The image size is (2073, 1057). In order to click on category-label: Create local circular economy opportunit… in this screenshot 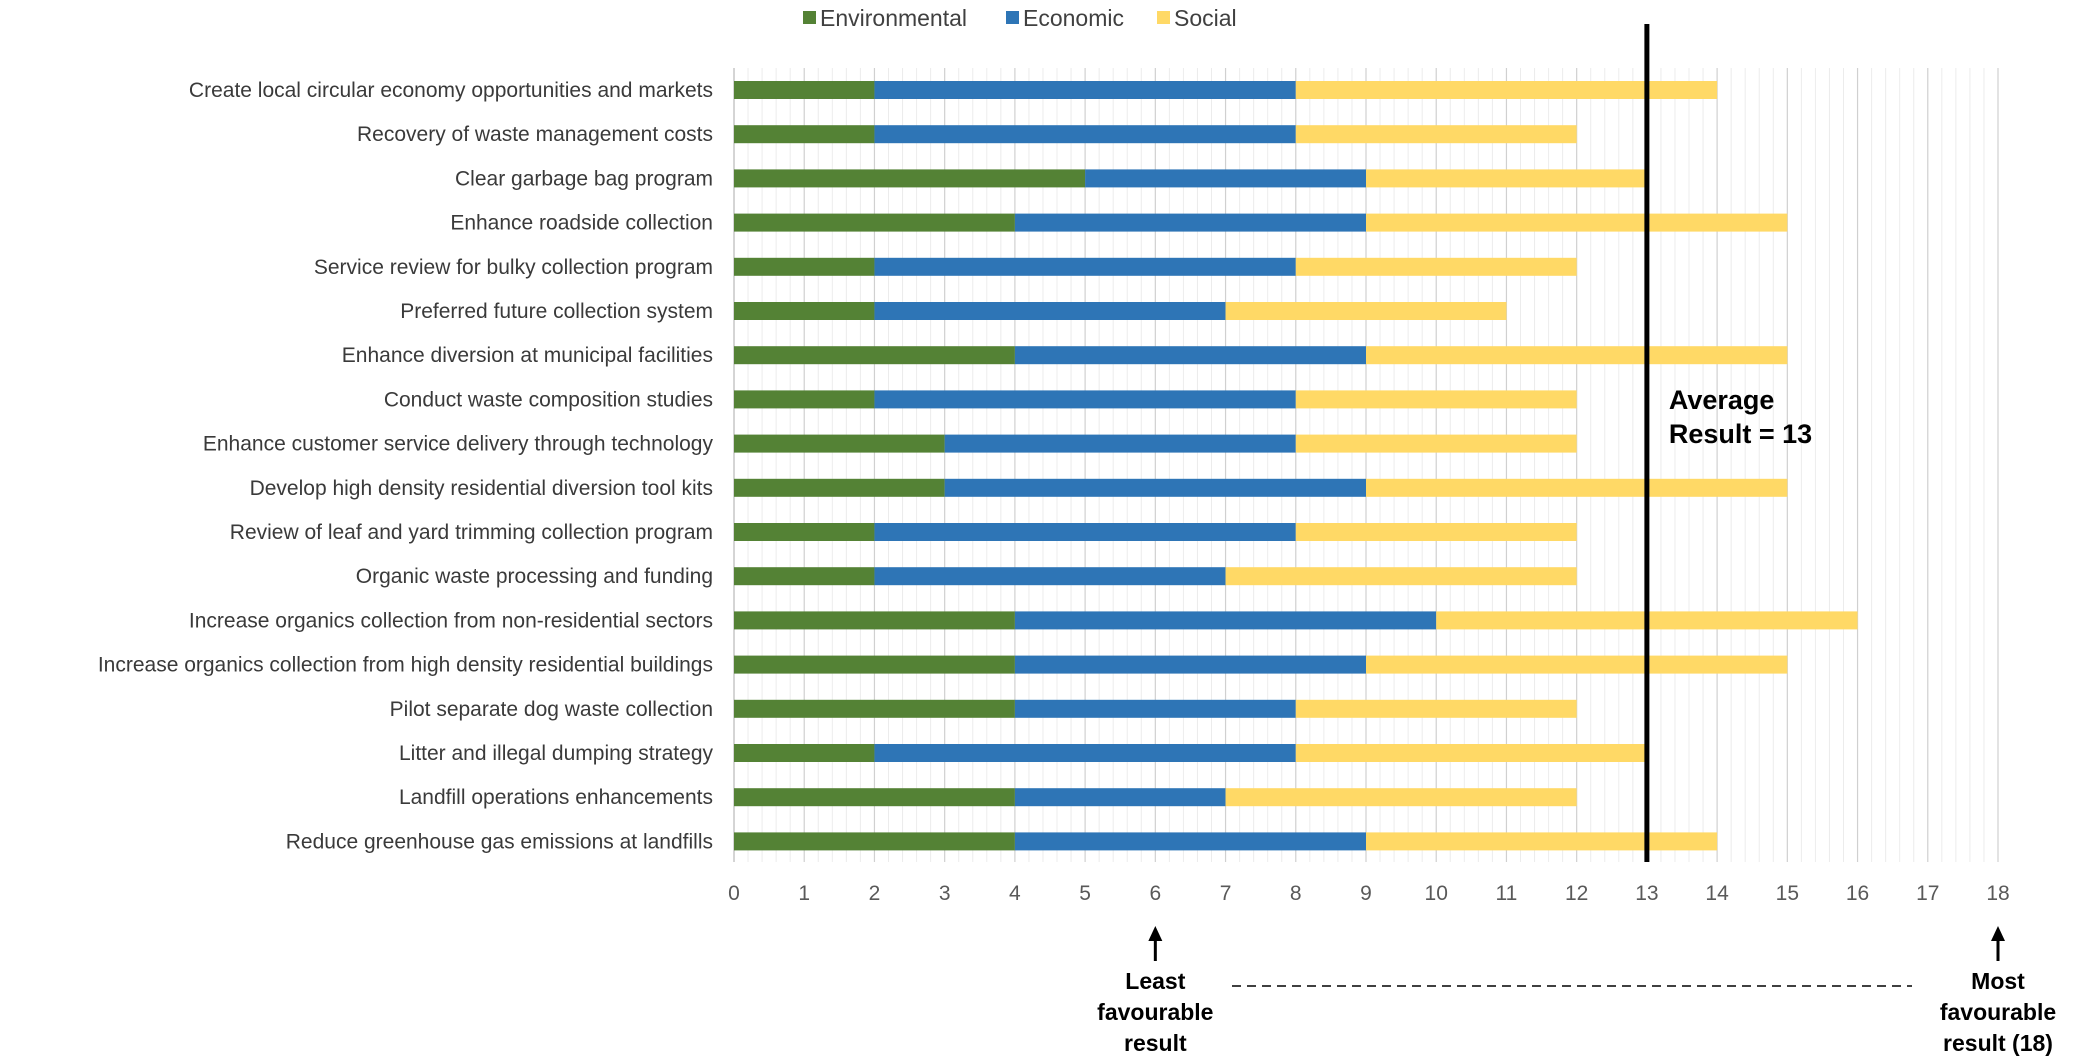, I will do `click(451, 90)`.